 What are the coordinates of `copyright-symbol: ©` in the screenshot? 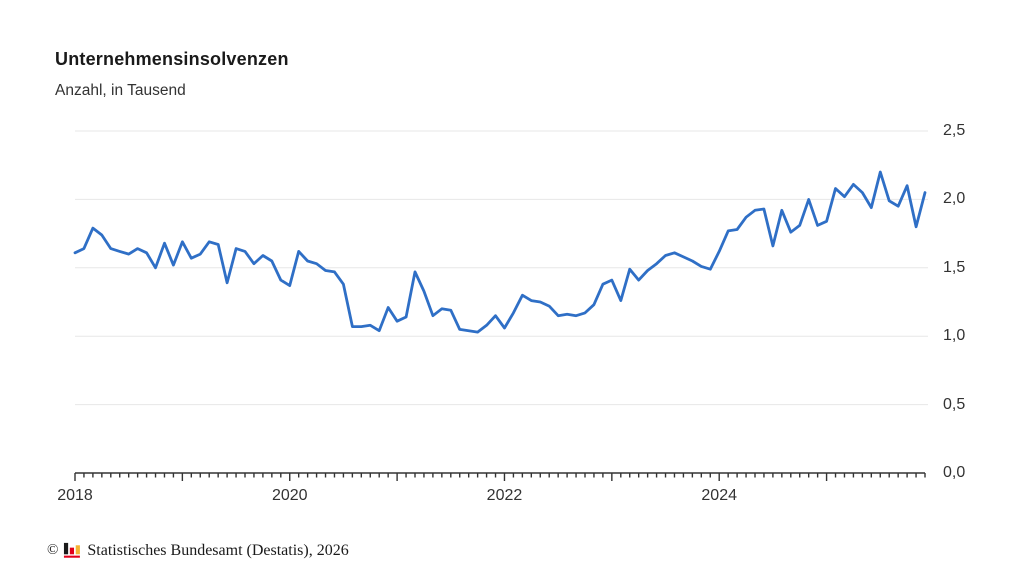 It's located at (53, 550).